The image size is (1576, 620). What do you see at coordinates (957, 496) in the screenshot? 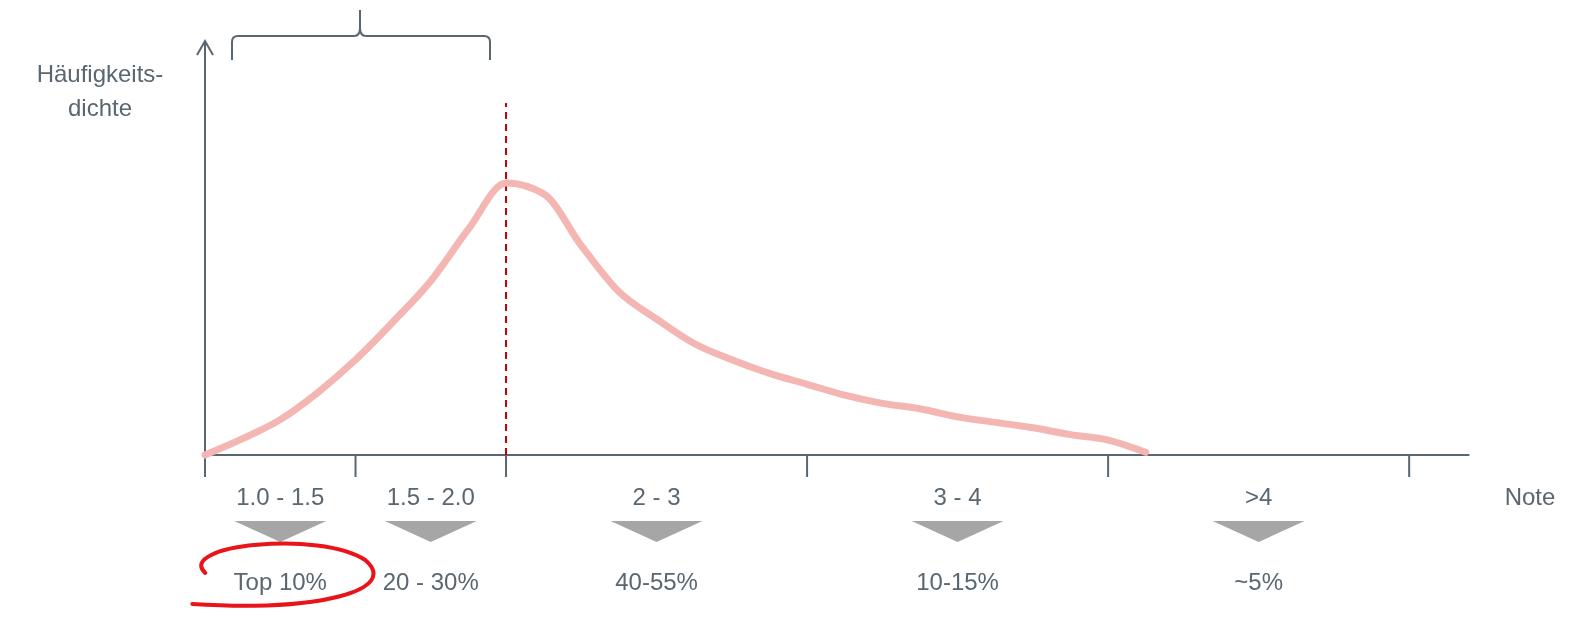
I see `x-tick-label: 3 - 4` at bounding box center [957, 496].